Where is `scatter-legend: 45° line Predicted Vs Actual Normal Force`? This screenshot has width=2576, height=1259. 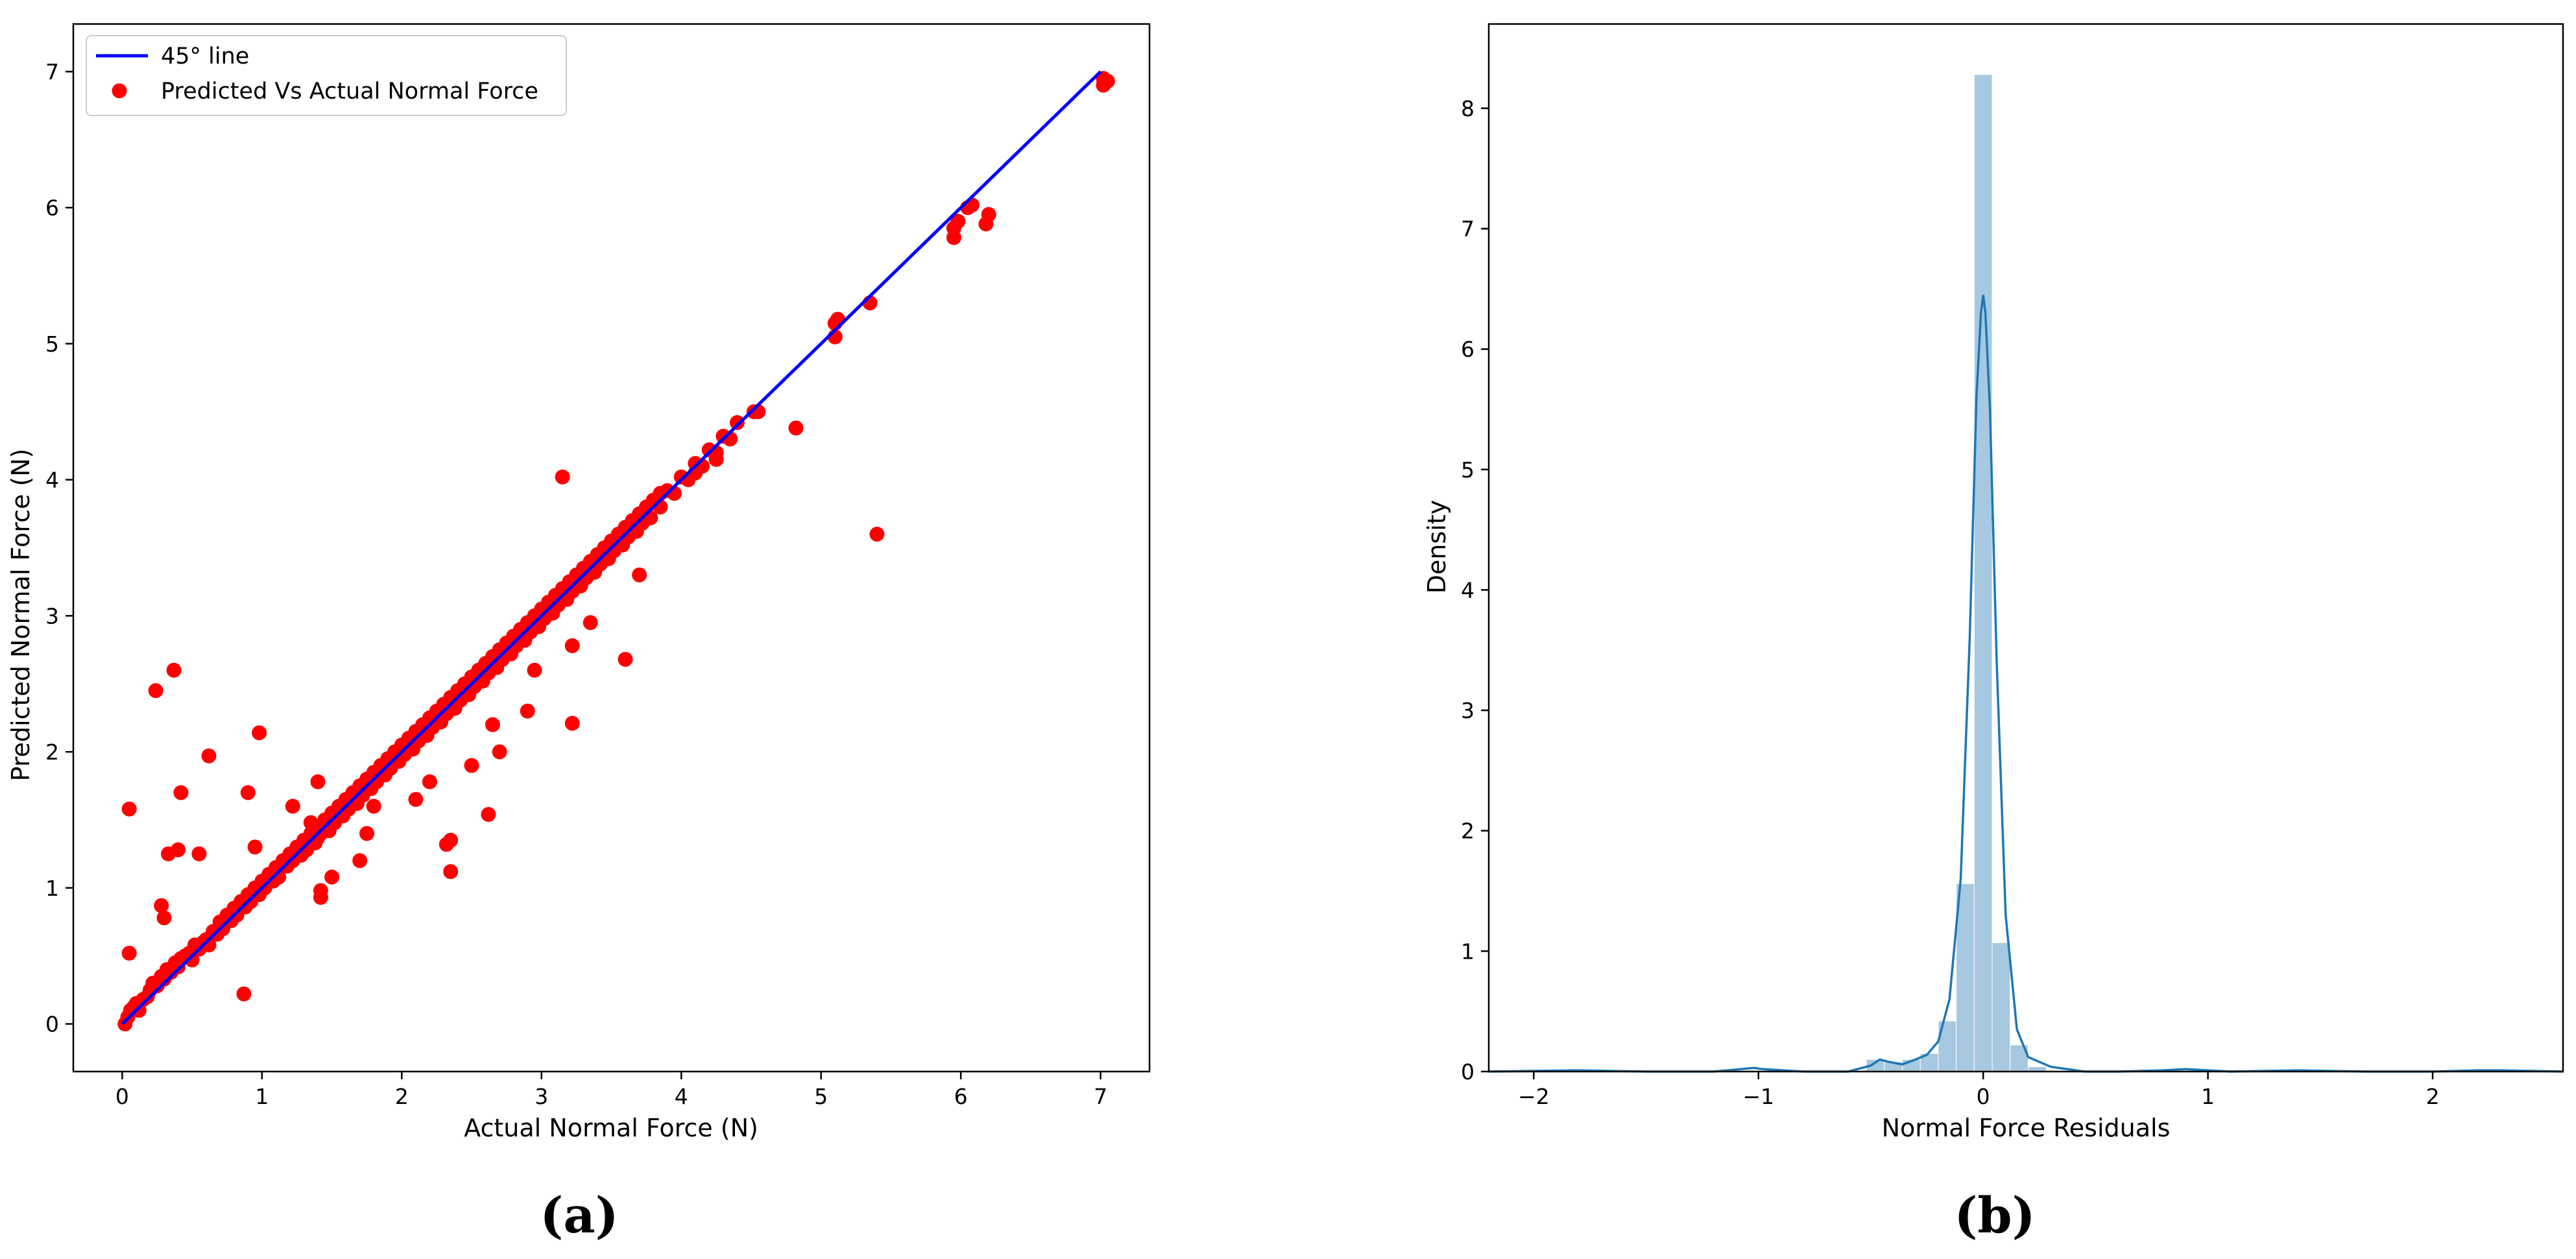 scatter-legend: 45° line Predicted Vs Actual Normal Force is located at coordinates (326, 75).